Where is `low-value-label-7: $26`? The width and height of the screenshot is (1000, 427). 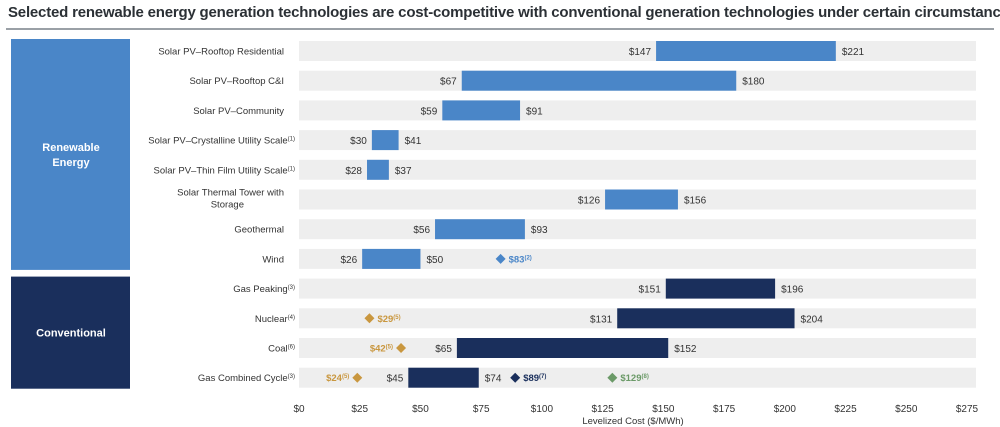
low-value-label-7: $26 is located at coordinates (348, 260).